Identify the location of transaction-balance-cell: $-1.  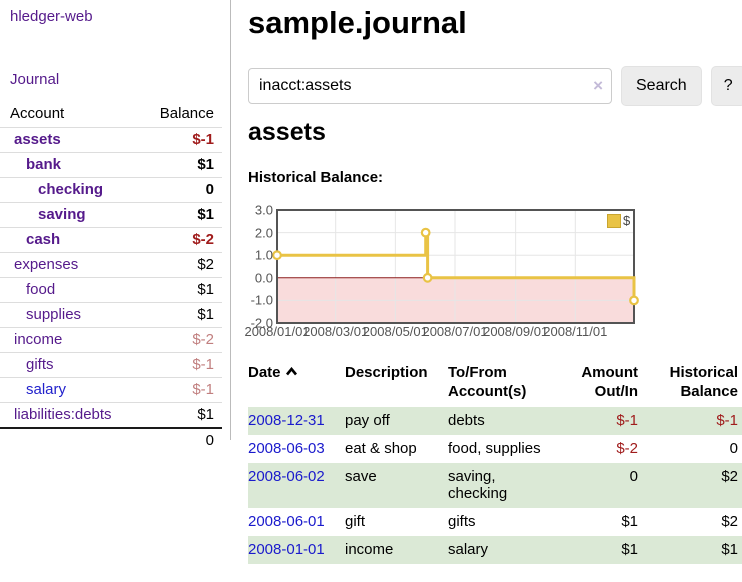
(727, 420).